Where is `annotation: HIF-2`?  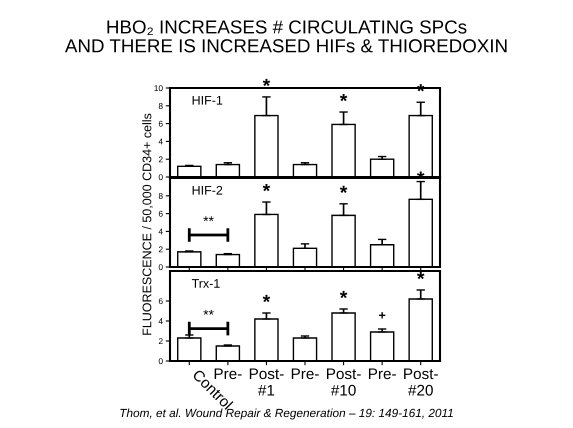
annotation: HIF-2 is located at coordinates (207, 190).